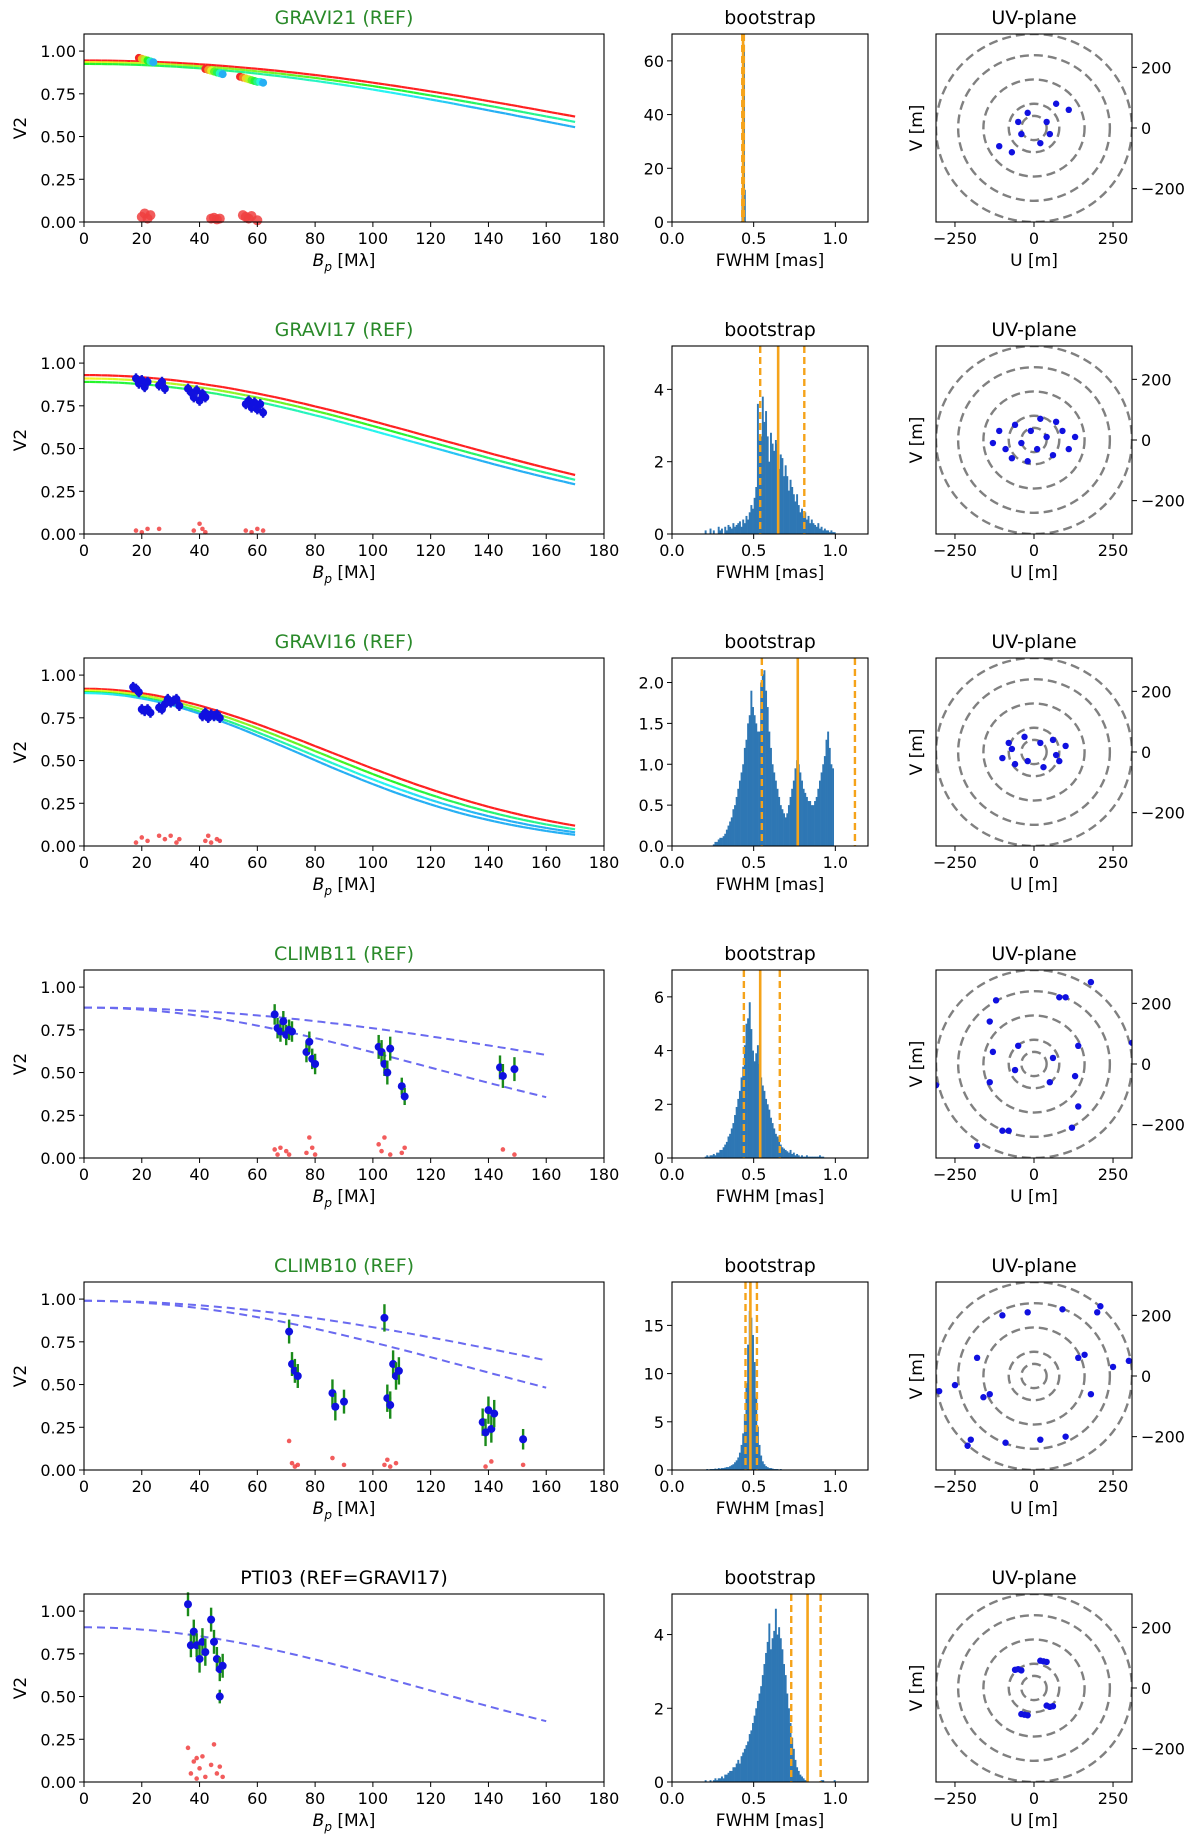 The image size is (1200, 1848). Describe the element at coordinates (1113, 862) in the screenshot. I see `x-tick-label: 250` at that location.